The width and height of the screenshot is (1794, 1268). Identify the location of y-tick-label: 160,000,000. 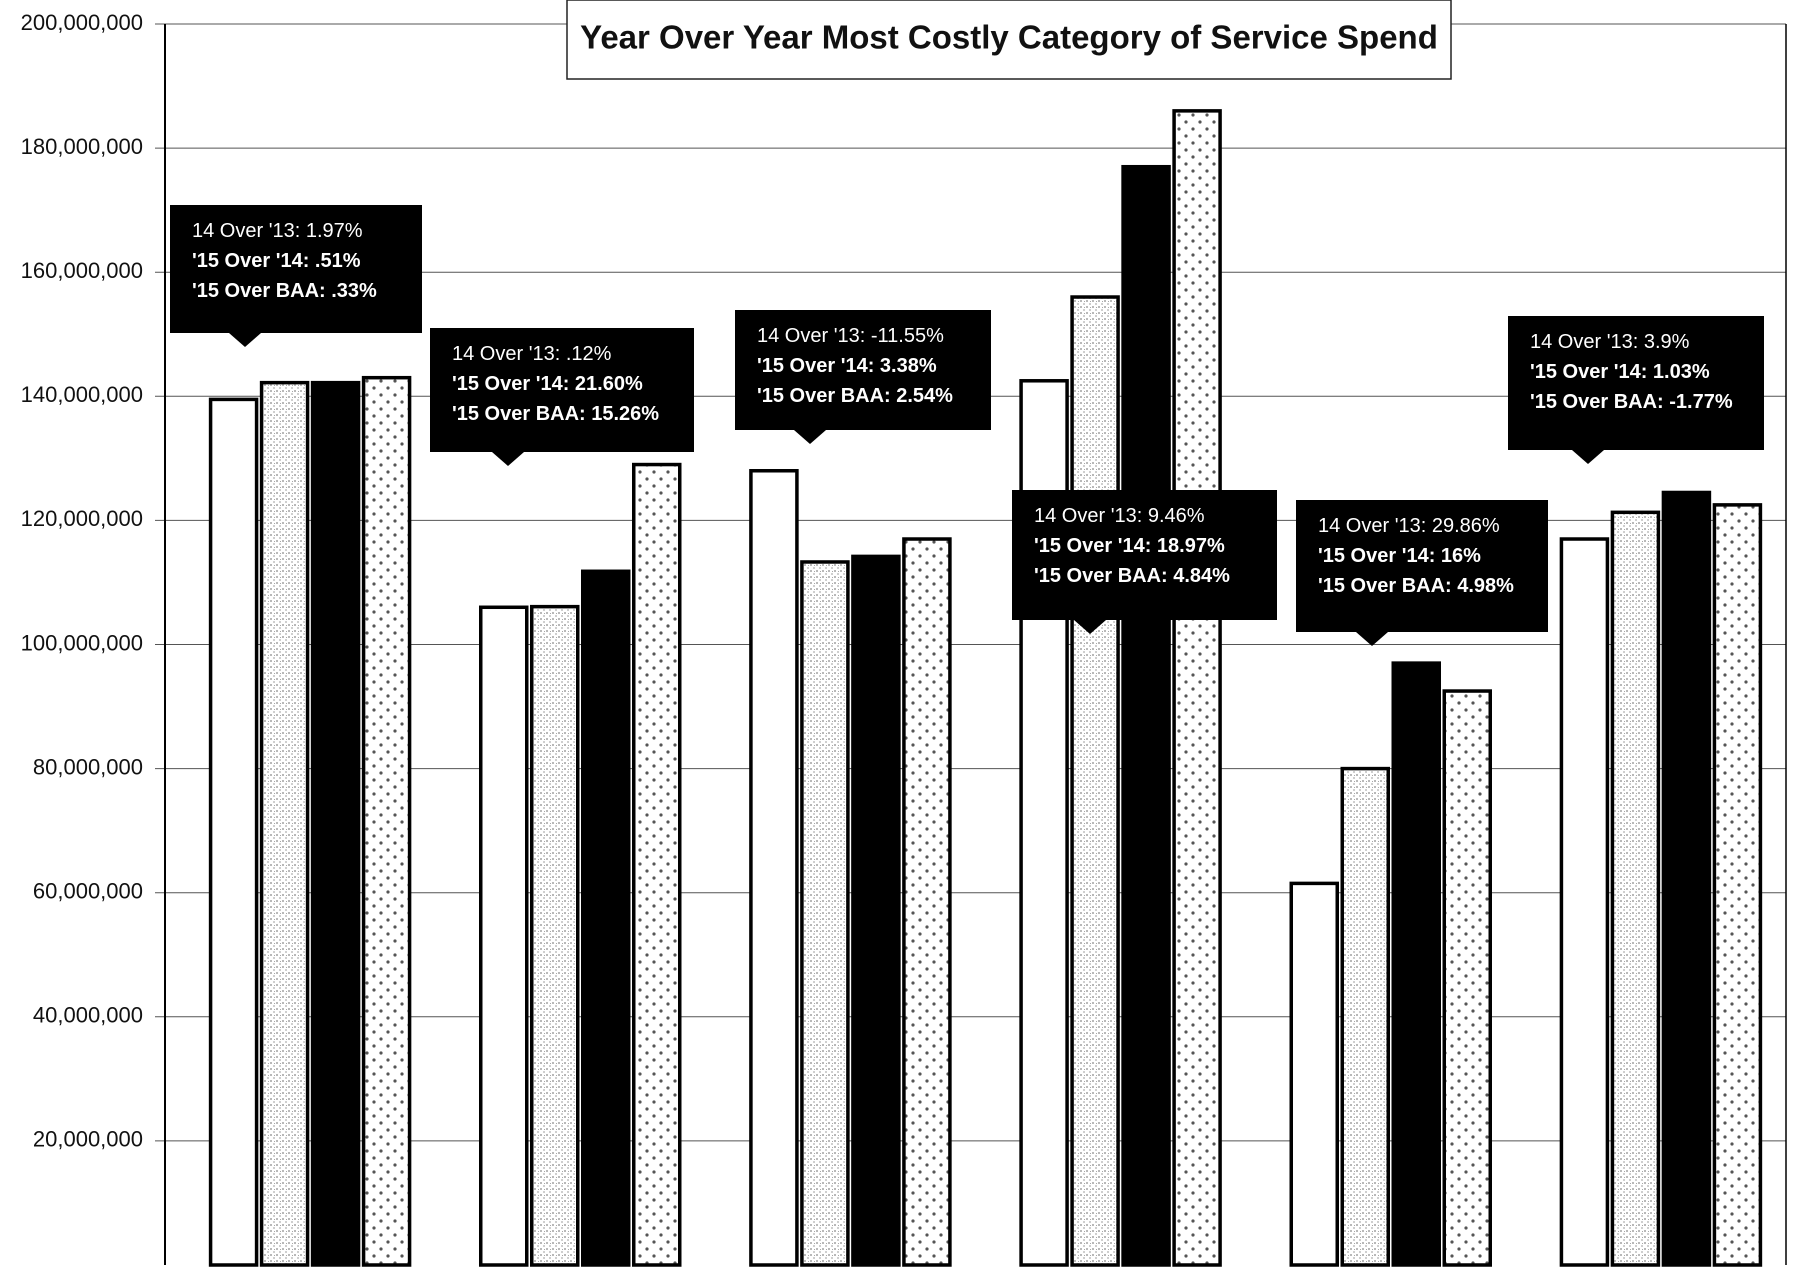
(82, 270).